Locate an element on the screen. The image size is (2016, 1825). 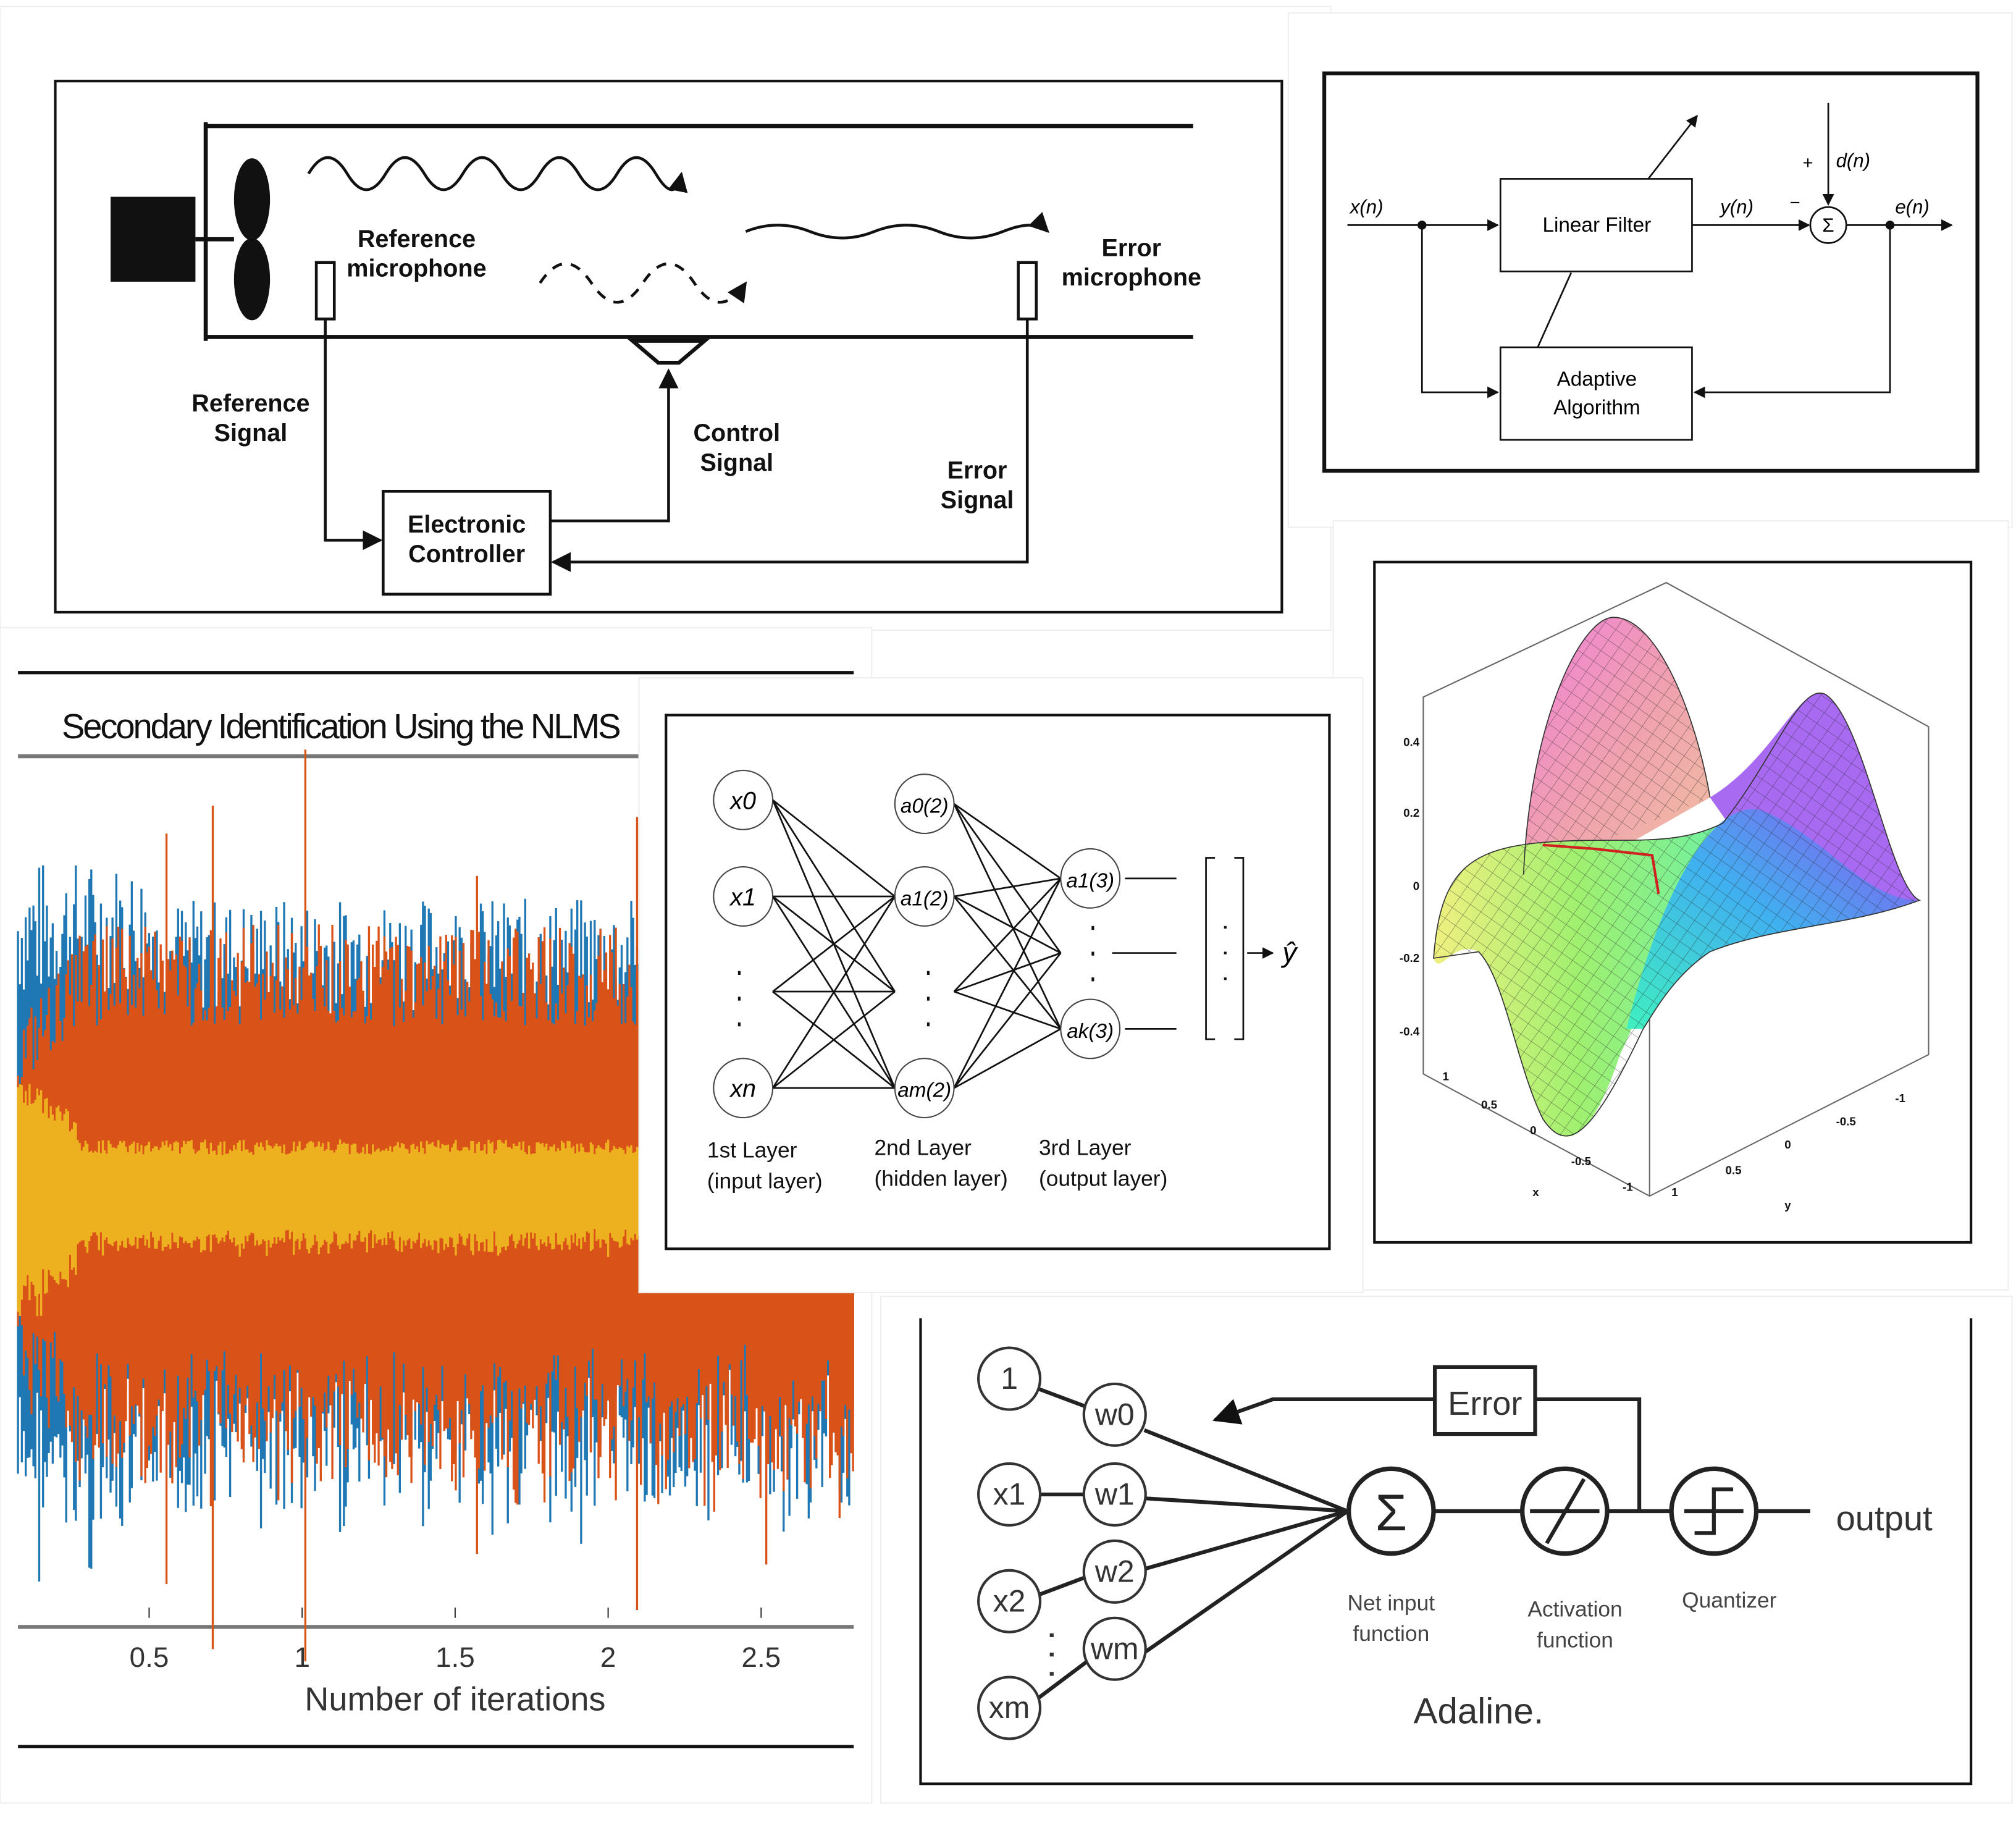
plot-title: Secondary Identification Using the NLMS is located at coordinates (341, 726).